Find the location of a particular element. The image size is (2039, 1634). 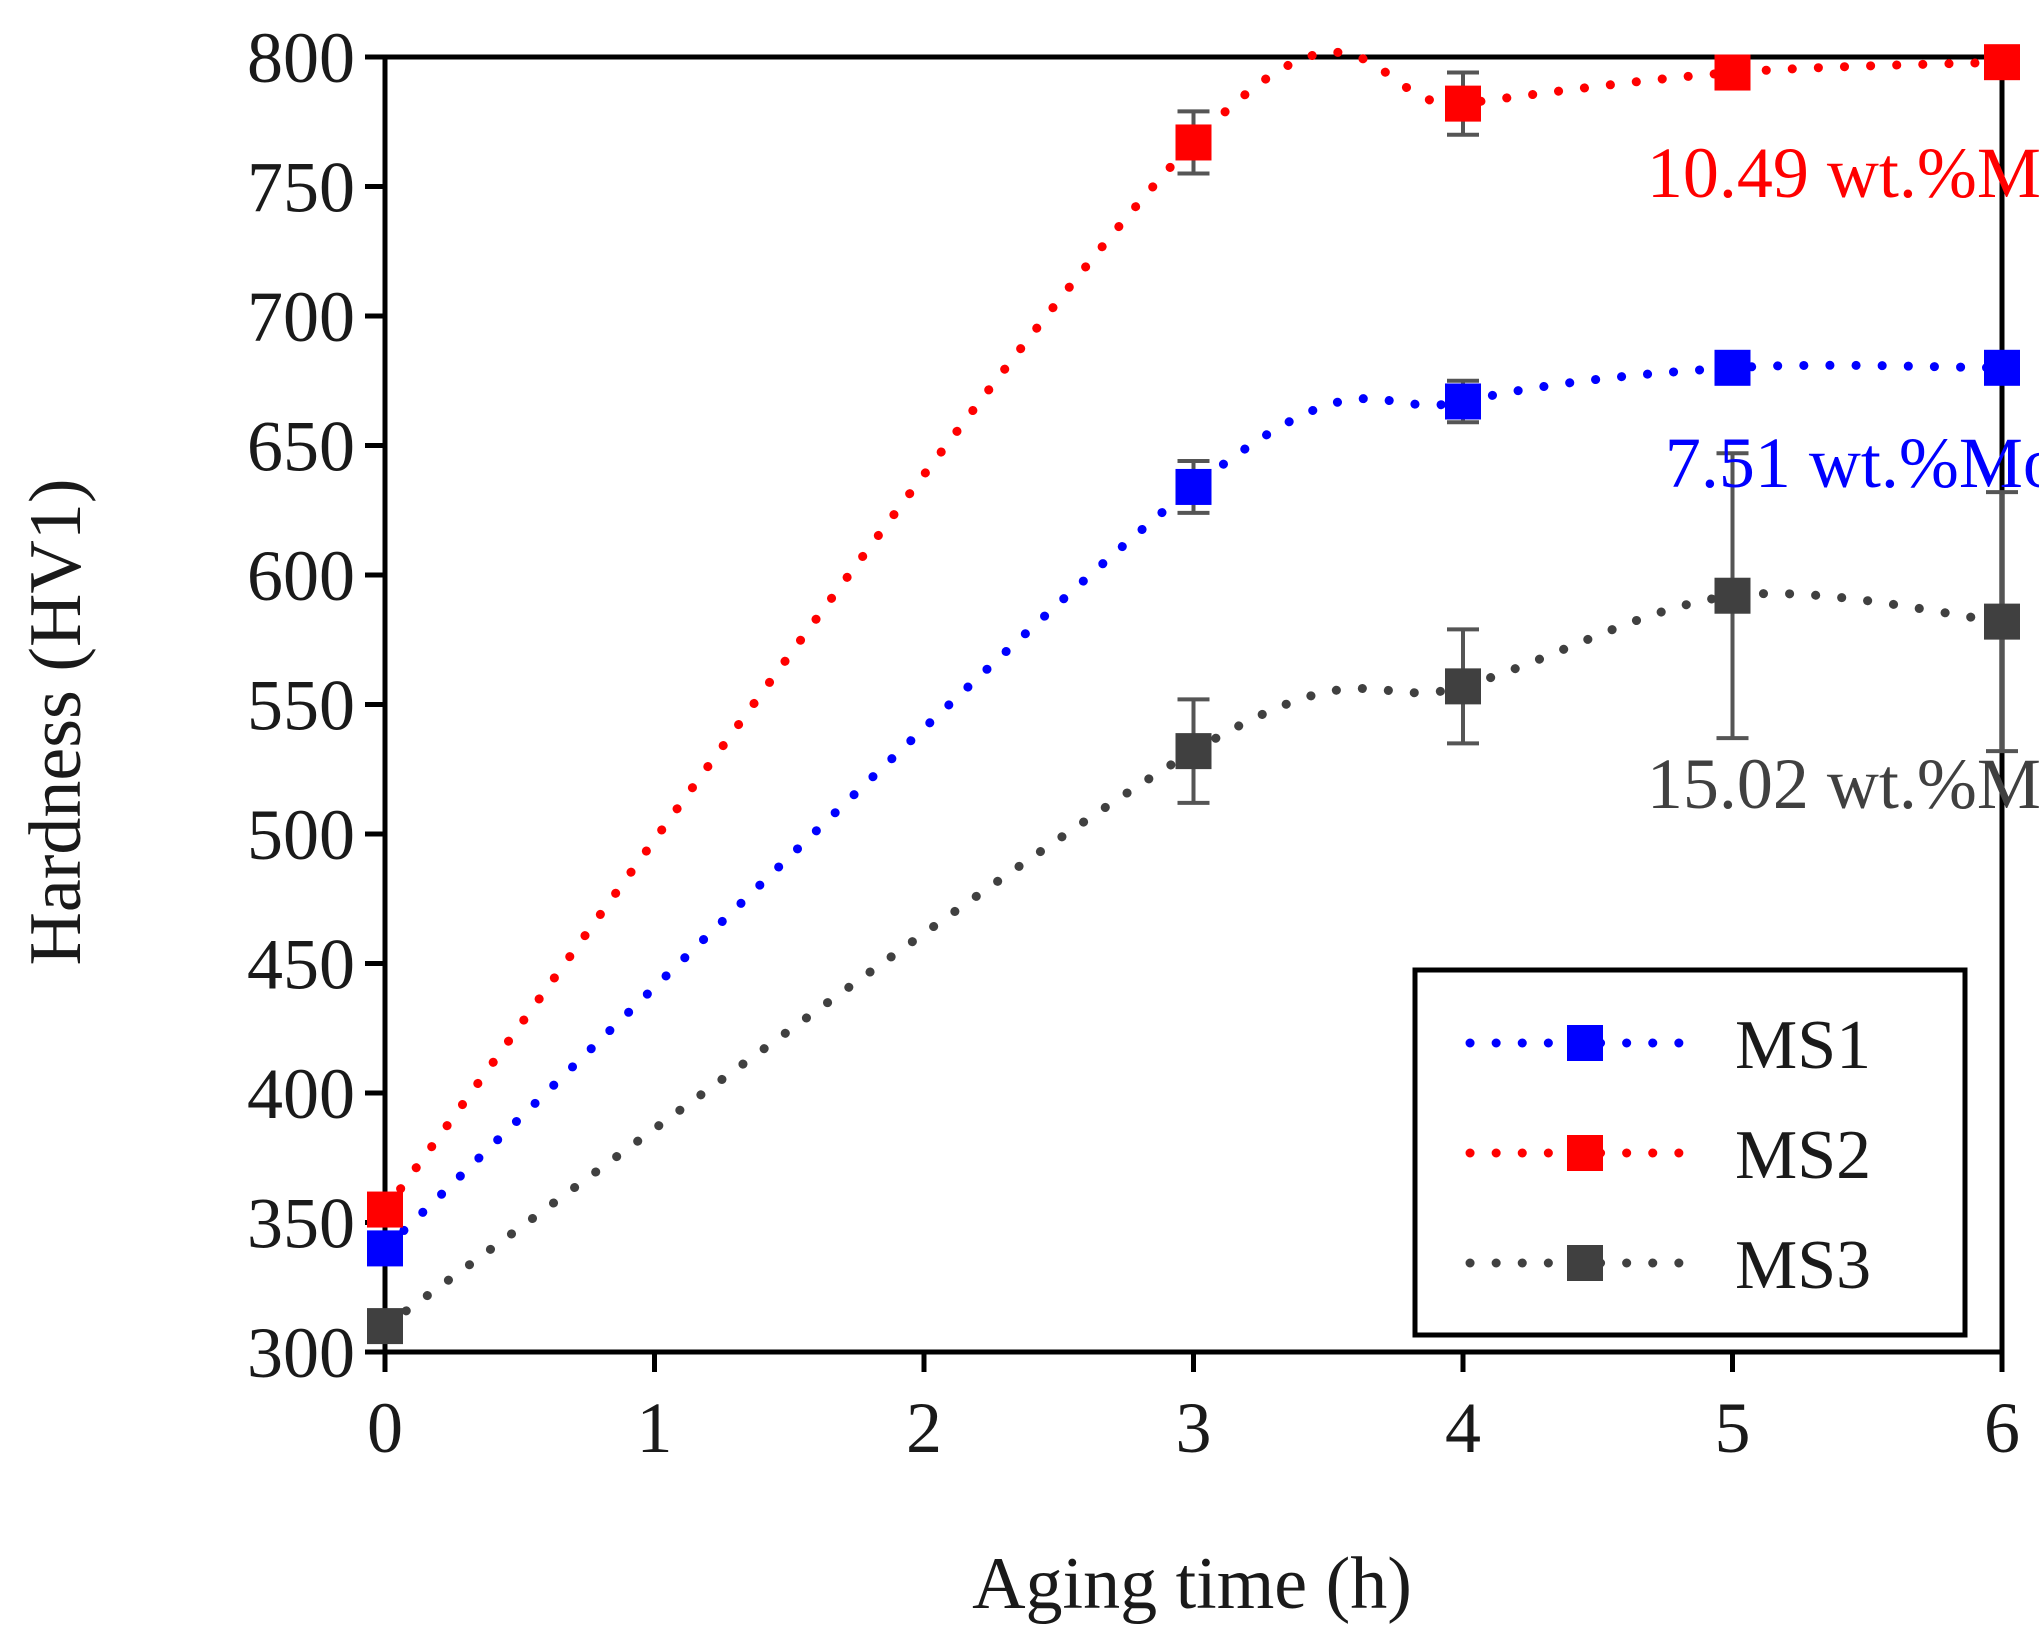

legend: MS1 MS2 MS3 is located at coordinates (1690, 1152).